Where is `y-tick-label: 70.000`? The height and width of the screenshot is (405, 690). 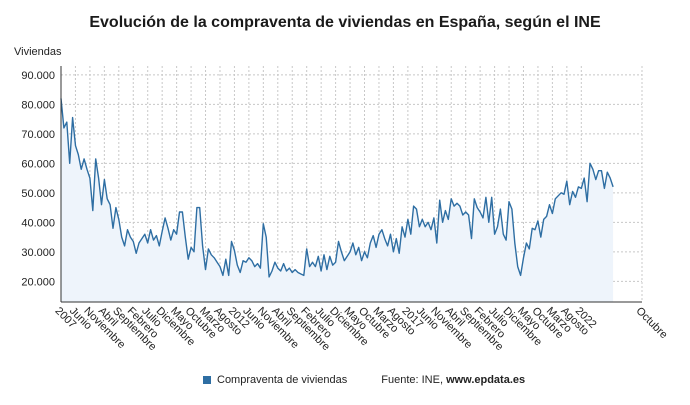 y-tick-label: 70.000 is located at coordinates (38, 135).